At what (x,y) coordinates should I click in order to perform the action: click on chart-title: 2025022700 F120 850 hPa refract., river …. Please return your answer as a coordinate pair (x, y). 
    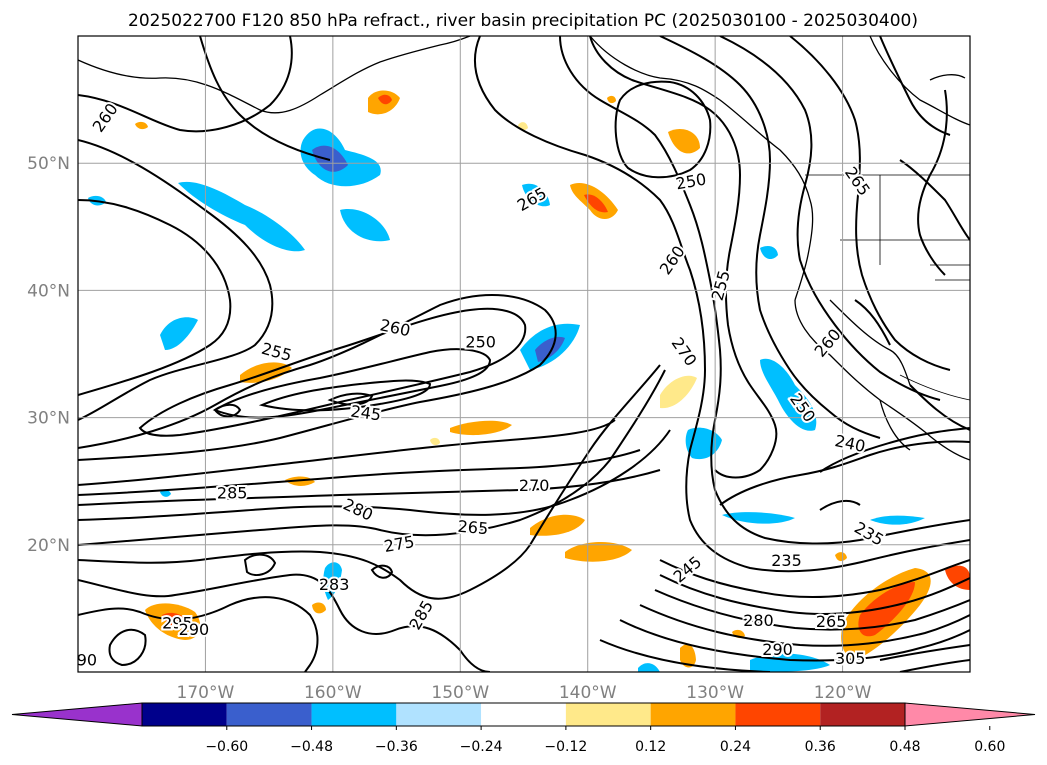
    Looking at the image, I should click on (523, 21).